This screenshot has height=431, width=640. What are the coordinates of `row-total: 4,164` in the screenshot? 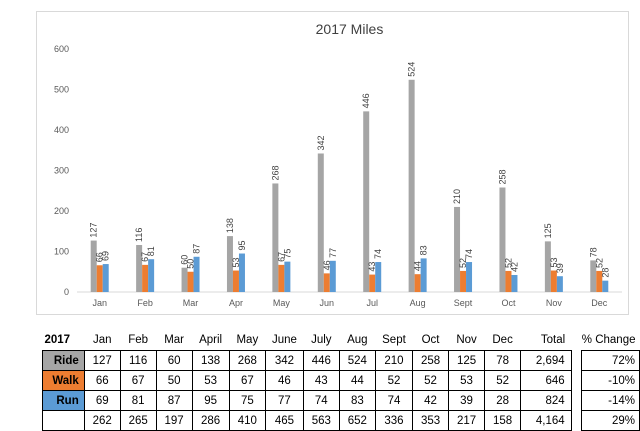 It's located at (546, 420).